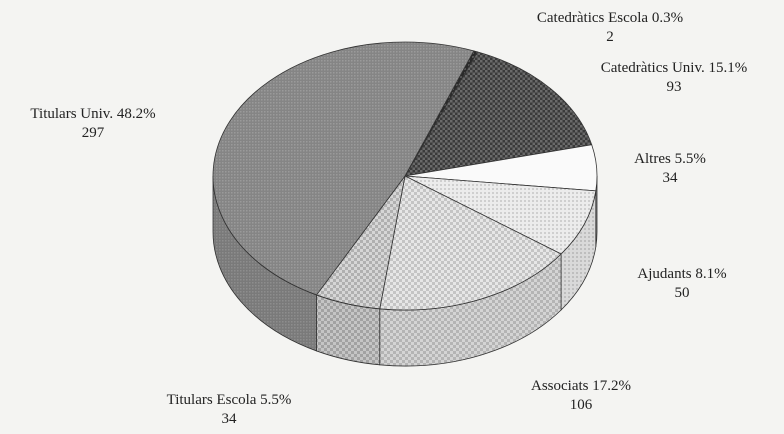 The width and height of the screenshot is (784, 434). What do you see at coordinates (578, 250) in the screenshot?
I see `pie-side-shade-ajudants` at bounding box center [578, 250].